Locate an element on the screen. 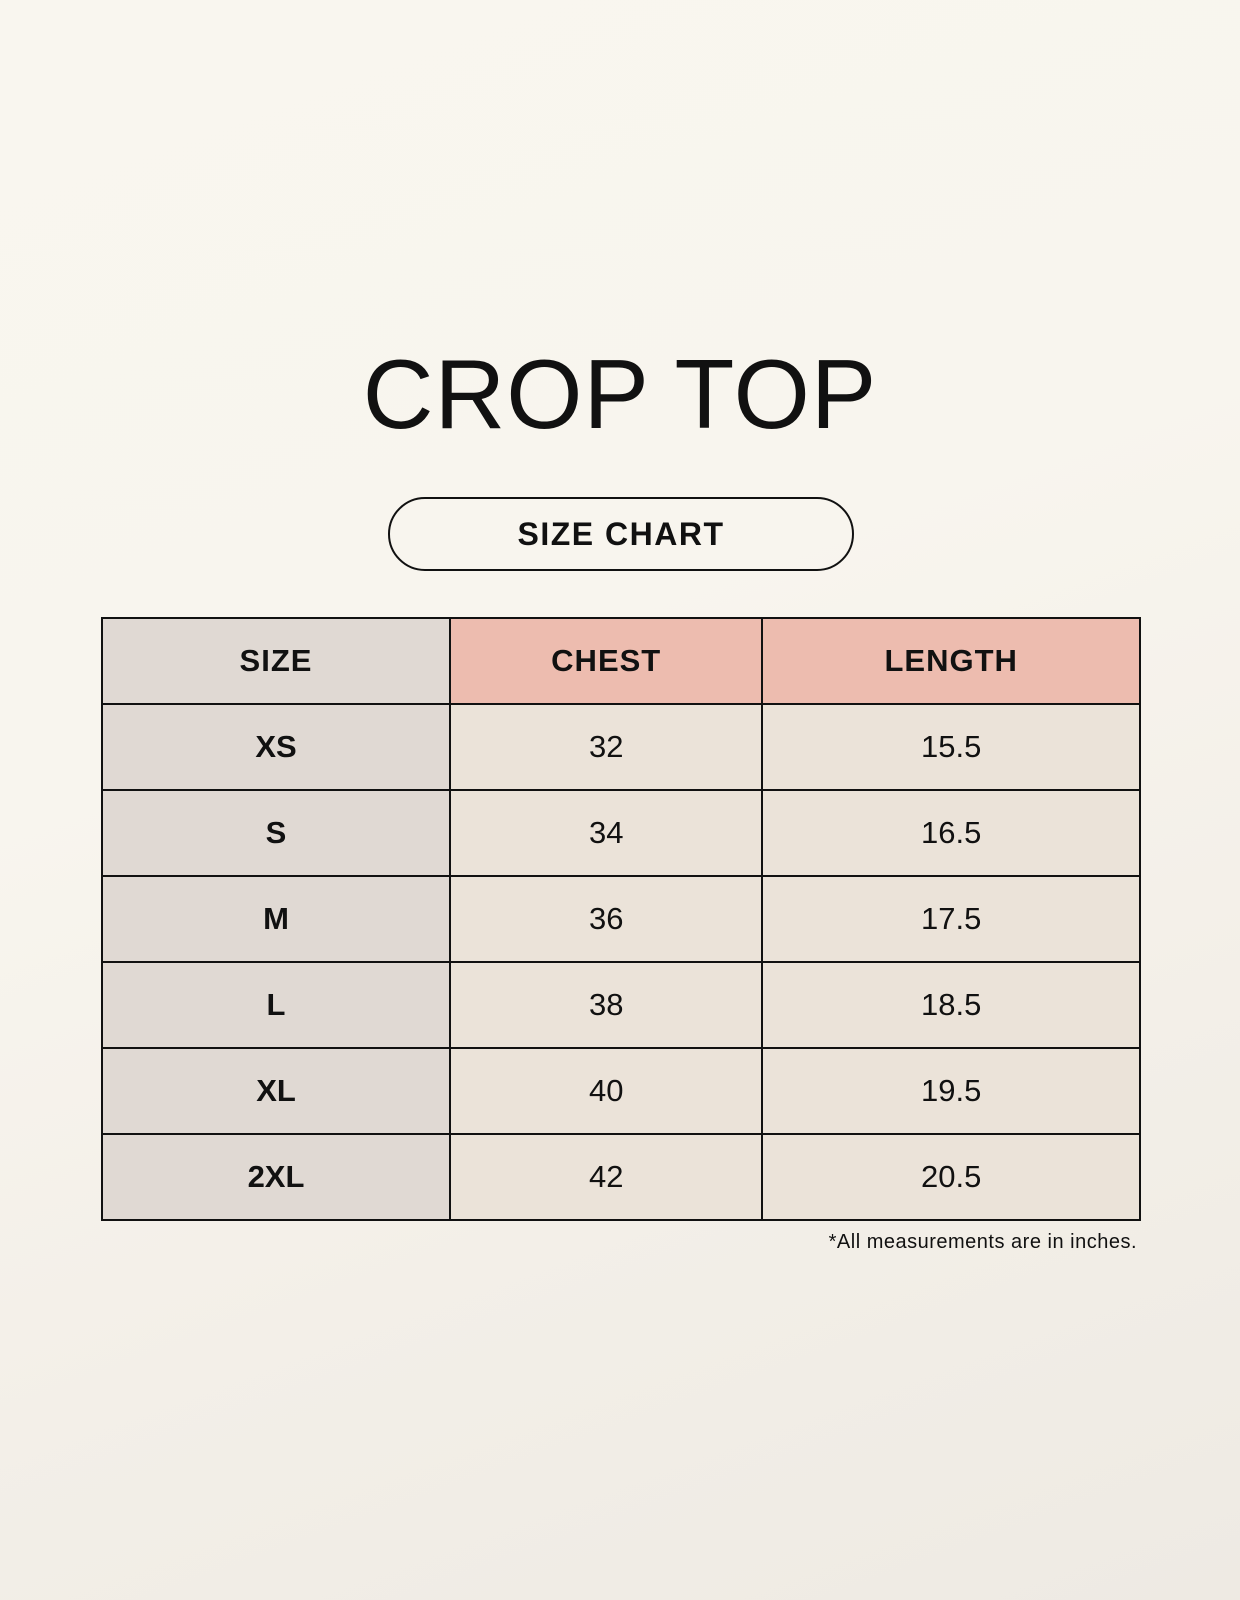 The height and width of the screenshot is (1600, 1240). cell-size: 2XL is located at coordinates (276, 1177).